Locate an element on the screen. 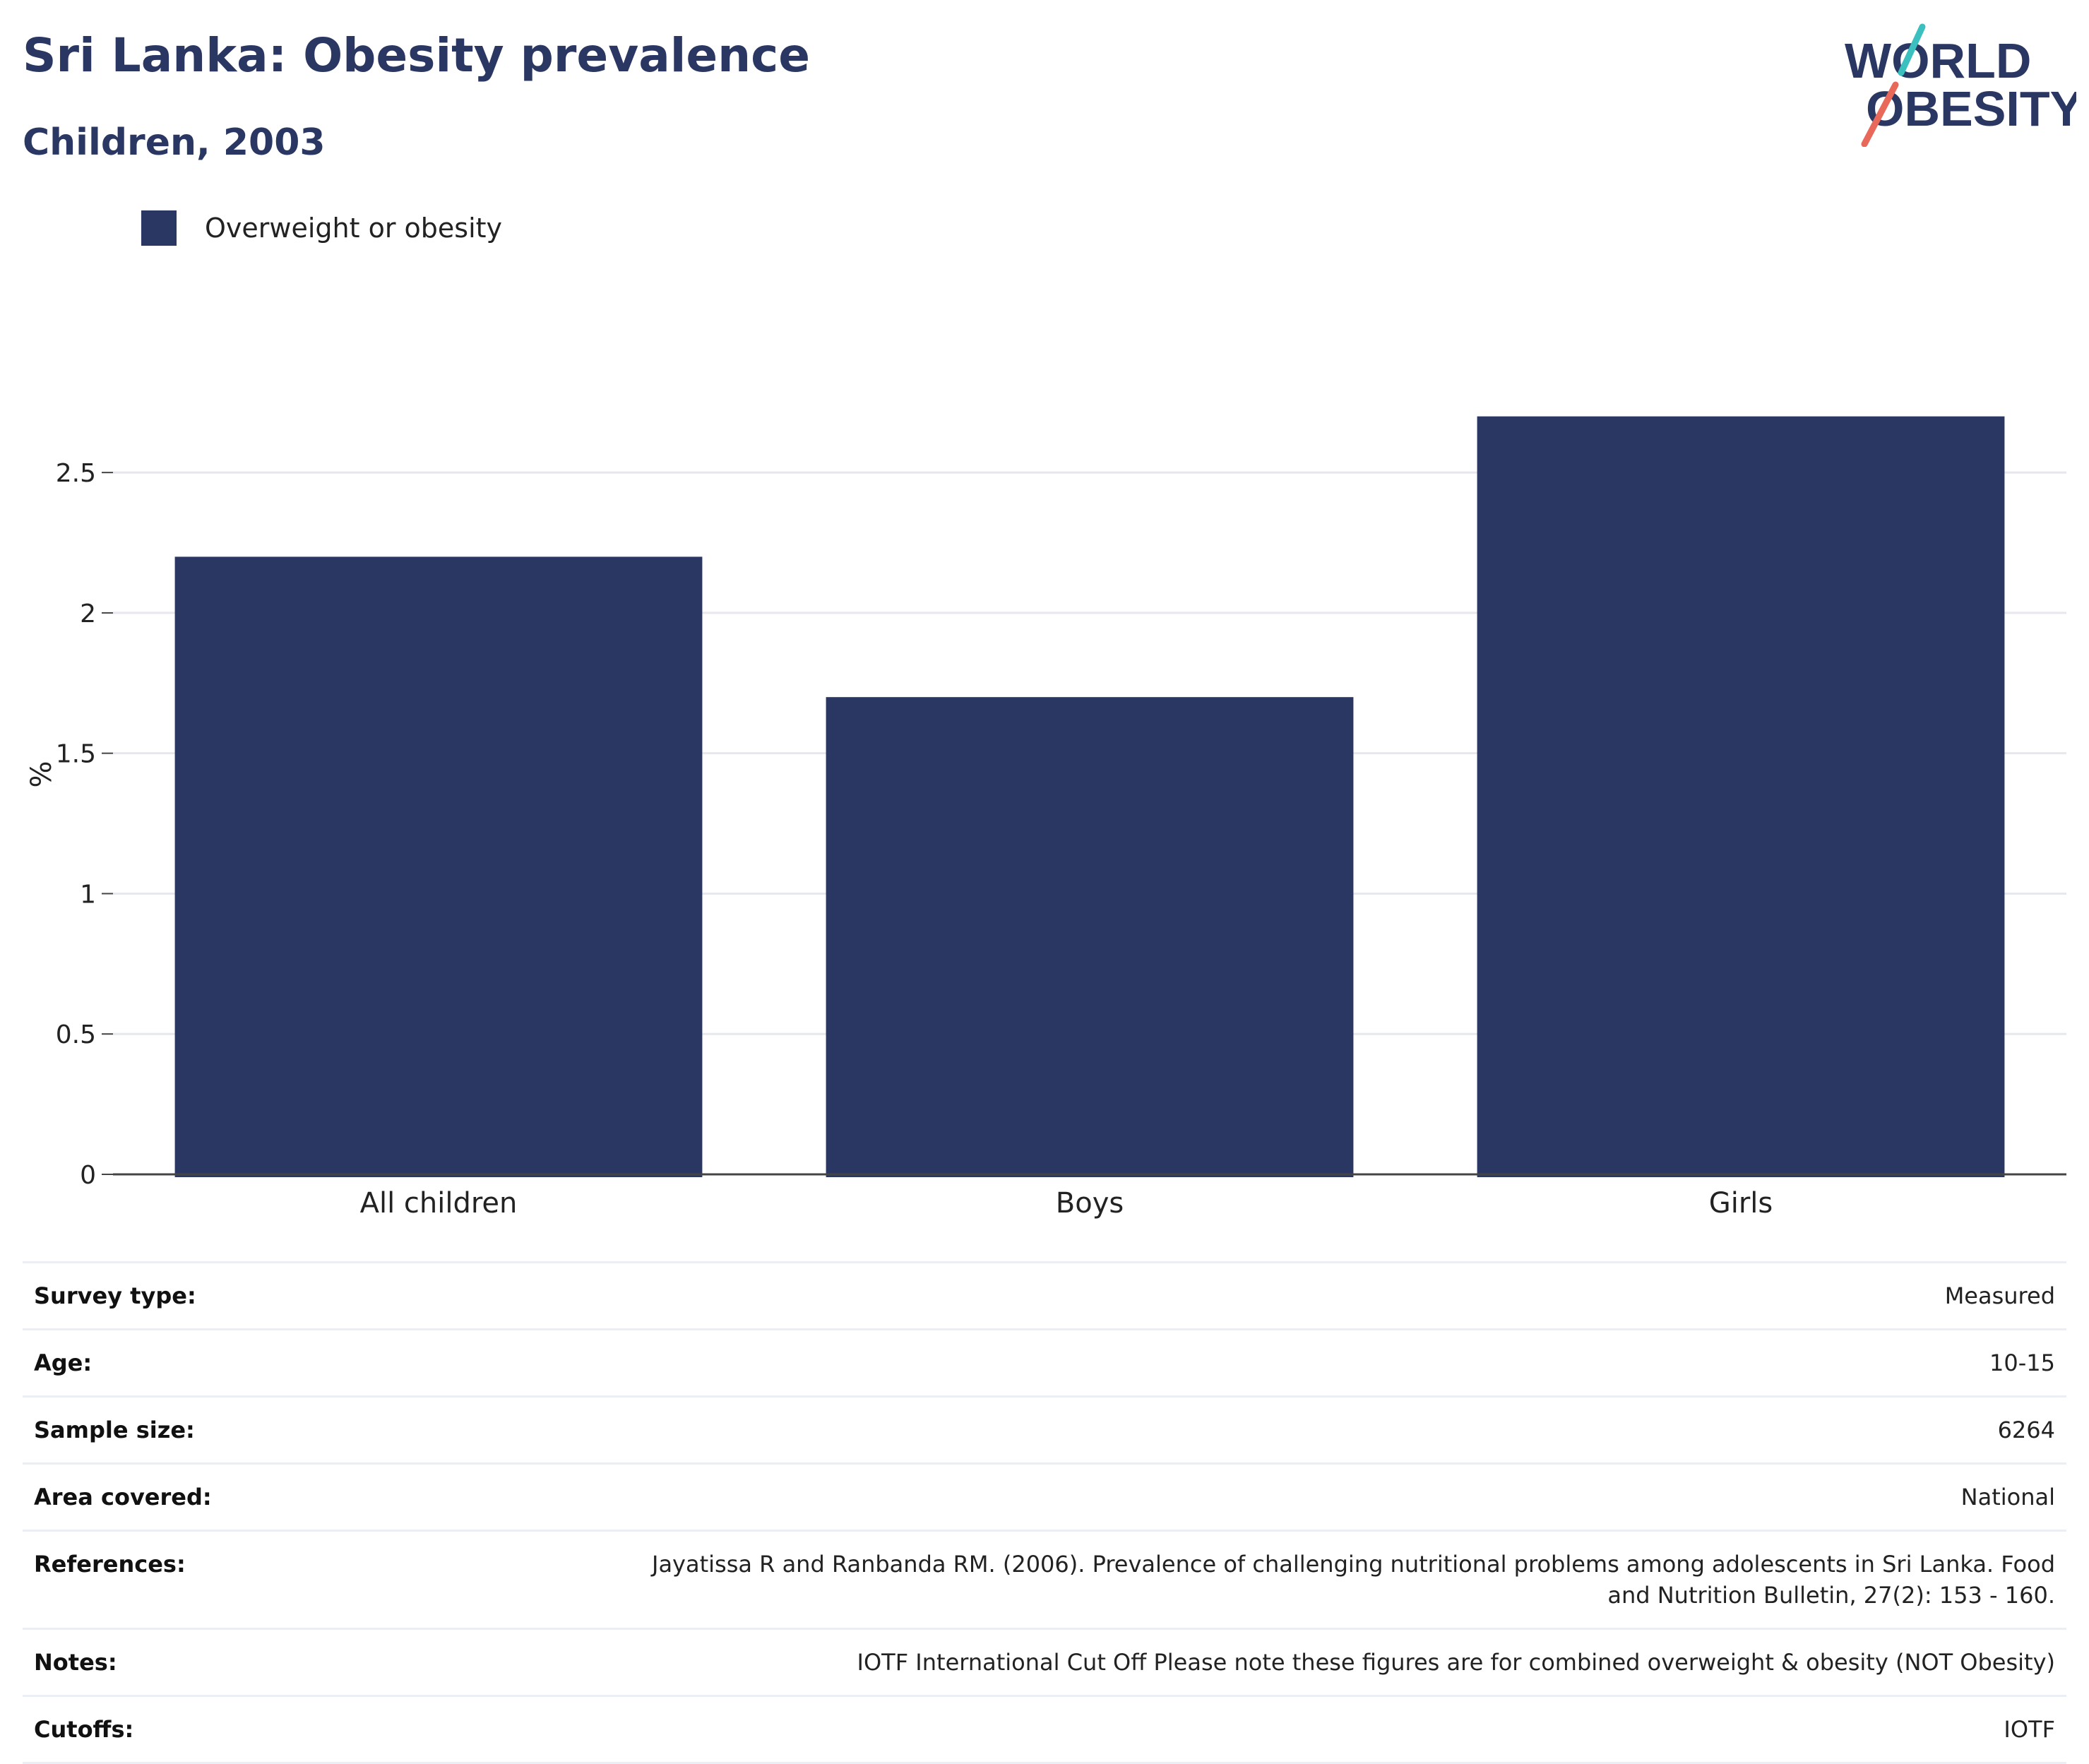 The image size is (2089, 1764). info-key: Notes: is located at coordinates (75, 1662).